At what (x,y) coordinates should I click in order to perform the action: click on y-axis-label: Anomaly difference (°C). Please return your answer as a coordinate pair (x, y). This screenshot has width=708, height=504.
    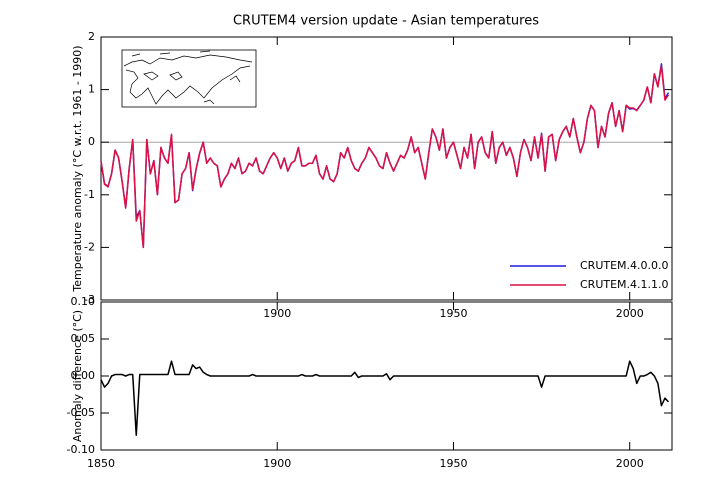
    Looking at the image, I should click on (77, 376).